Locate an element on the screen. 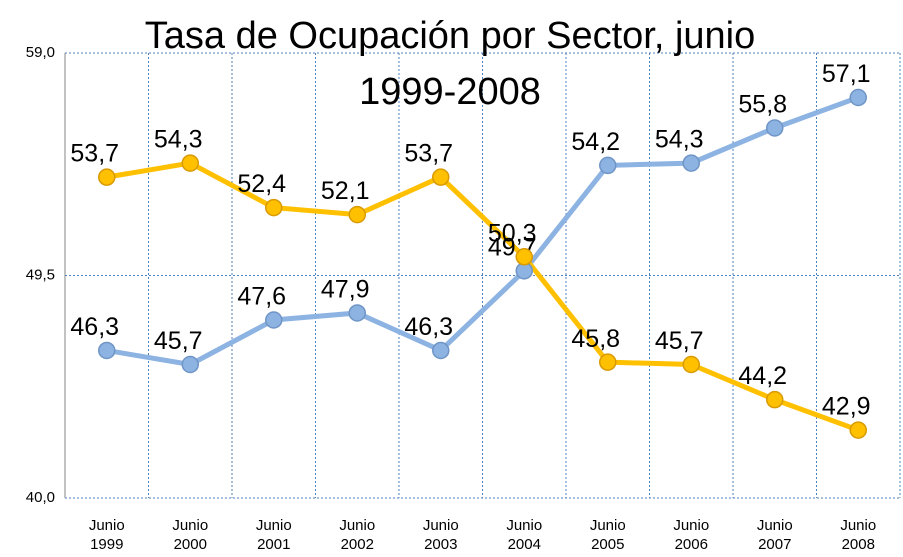 The image size is (903, 557). x-tick-label: Junio 2000 is located at coordinates (190, 535).